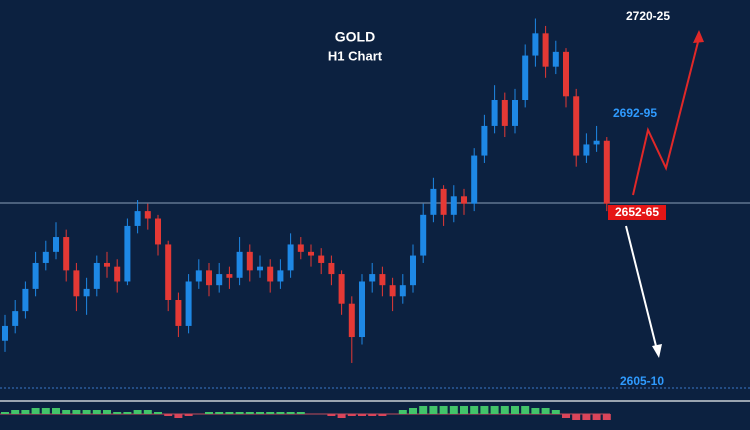 This screenshot has height=430, width=750. Describe the element at coordinates (666, 116) in the screenshot. I see `bullish-arrow` at that location.